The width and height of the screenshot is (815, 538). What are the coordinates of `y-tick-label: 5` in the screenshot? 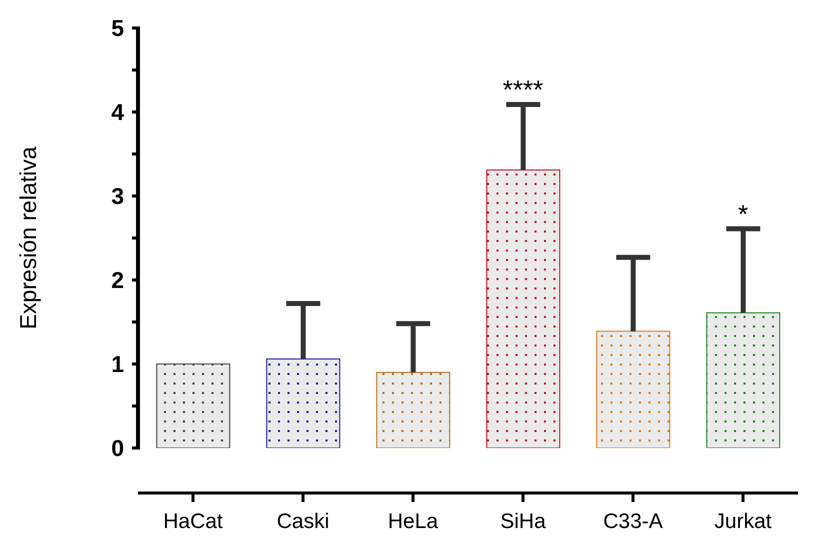 It's located at (117, 28).